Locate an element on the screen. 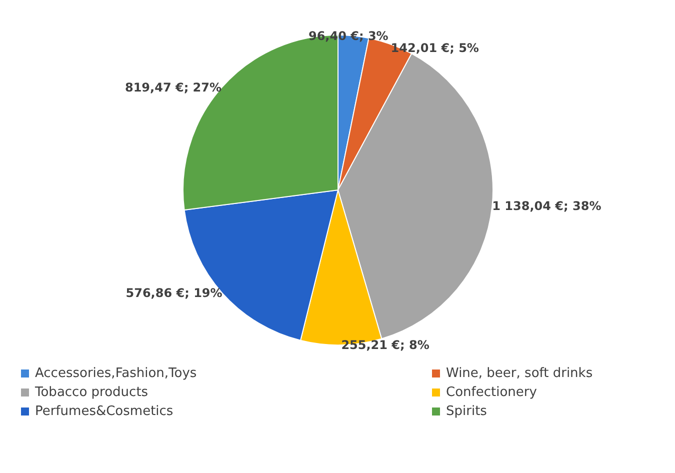 This screenshot has height=473, width=675. data-label: 819,47 €; 27% is located at coordinates (173, 87).